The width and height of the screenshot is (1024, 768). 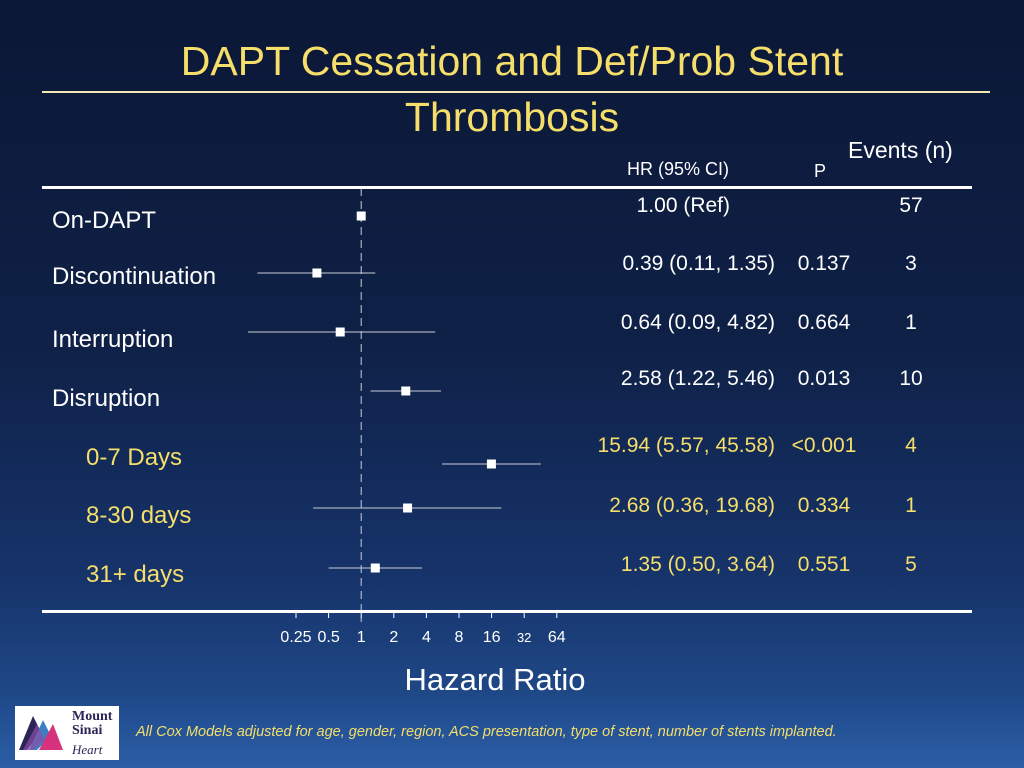 What do you see at coordinates (697, 378) in the screenshot?
I see `row-hr-ci: 2.58 (1.22, 5.46)` at bounding box center [697, 378].